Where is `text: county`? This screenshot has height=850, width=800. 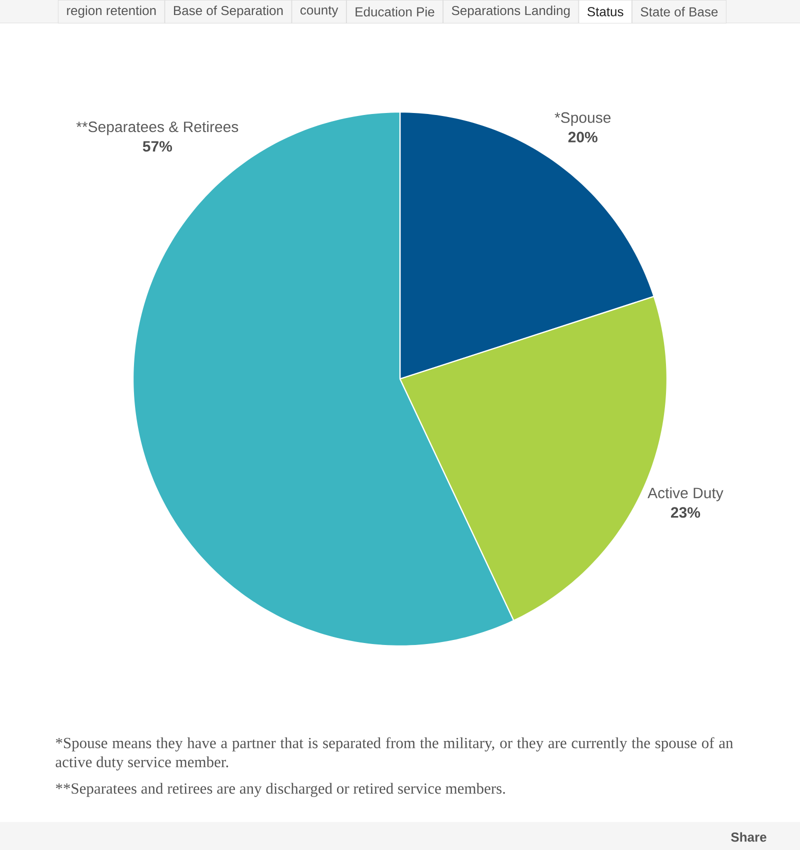
text: county is located at coordinates (319, 12).